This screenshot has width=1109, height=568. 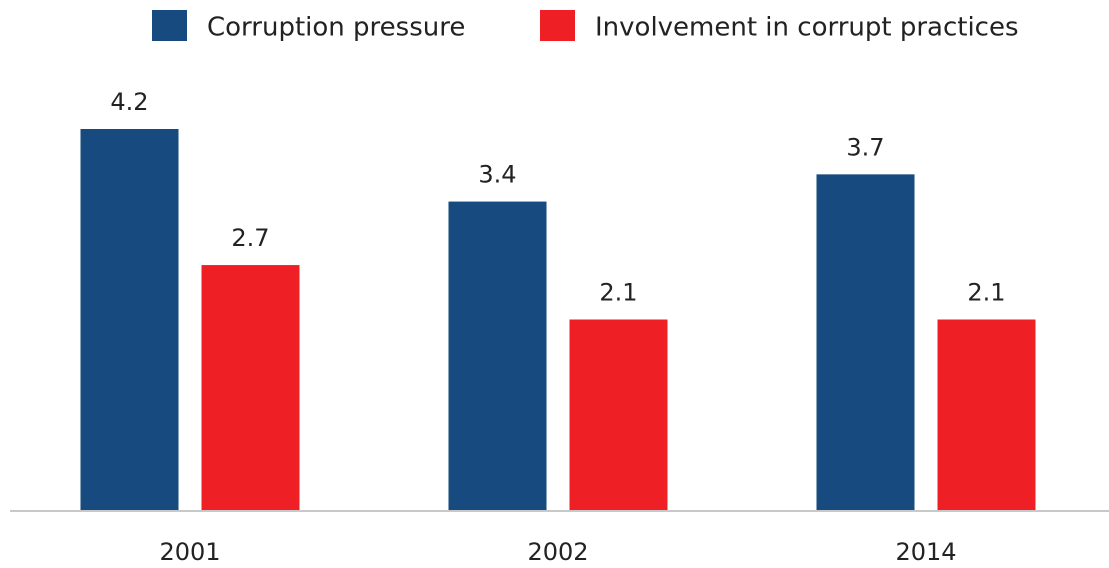 What do you see at coordinates (807, 28) in the screenshot?
I see `legend-label: Involvement in corrupt practices` at bounding box center [807, 28].